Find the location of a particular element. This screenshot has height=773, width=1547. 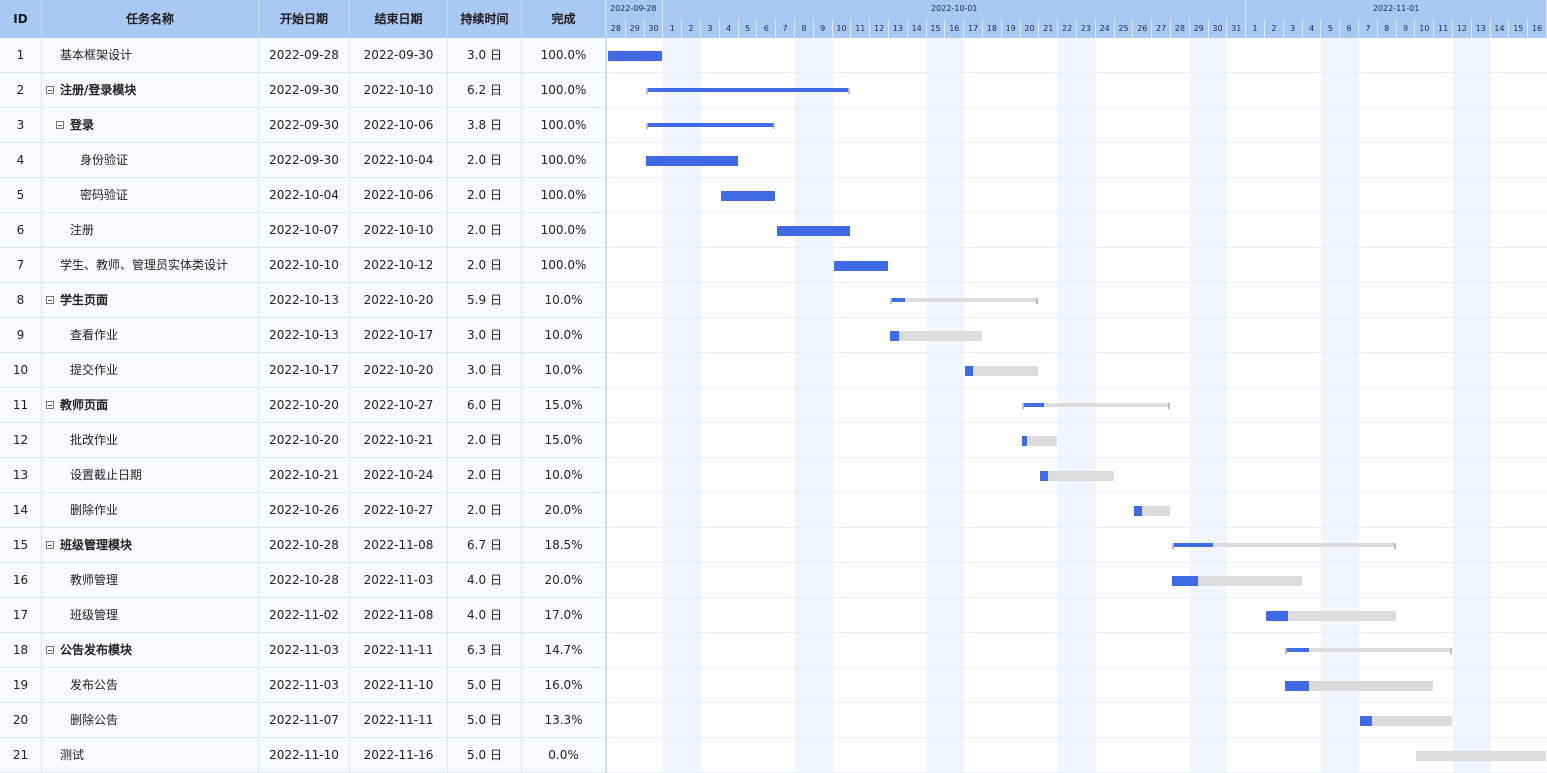

task-name-cell: 身份验证 is located at coordinates (150, 160).